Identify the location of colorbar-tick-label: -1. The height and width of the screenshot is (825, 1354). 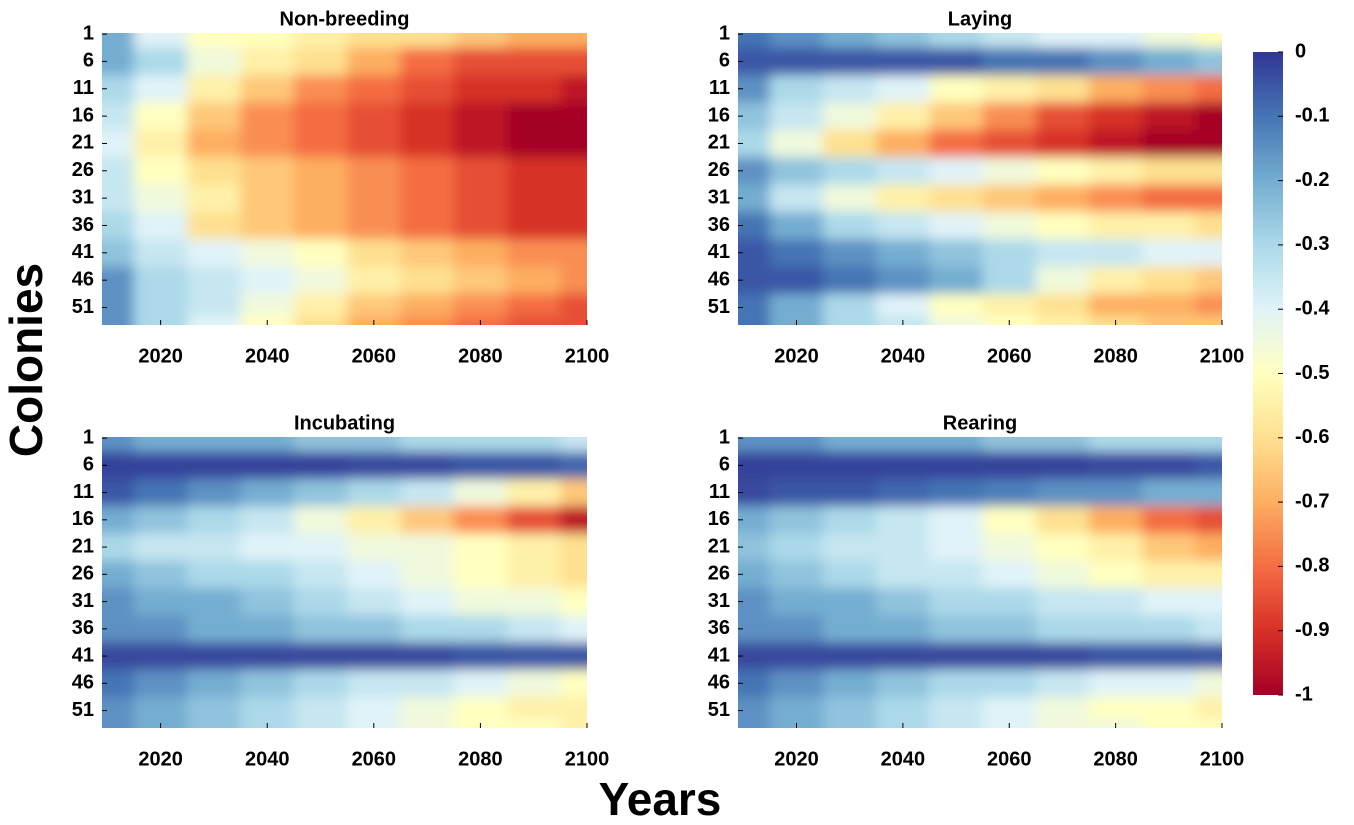
(1304, 694).